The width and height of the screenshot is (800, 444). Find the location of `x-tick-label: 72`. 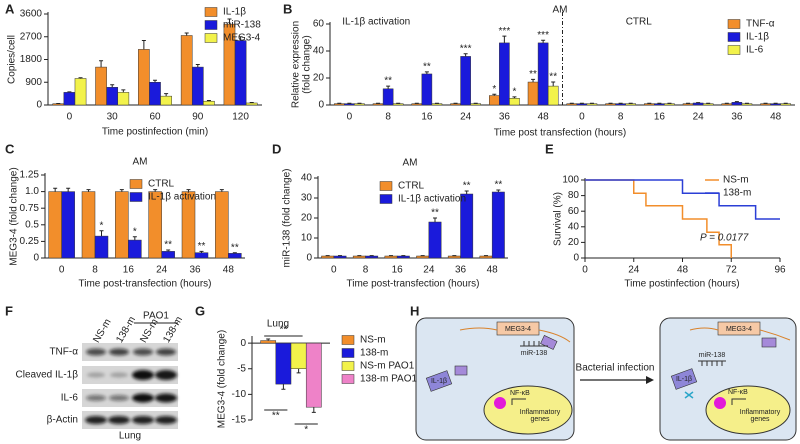

x-tick-label: 72 is located at coordinates (732, 270).